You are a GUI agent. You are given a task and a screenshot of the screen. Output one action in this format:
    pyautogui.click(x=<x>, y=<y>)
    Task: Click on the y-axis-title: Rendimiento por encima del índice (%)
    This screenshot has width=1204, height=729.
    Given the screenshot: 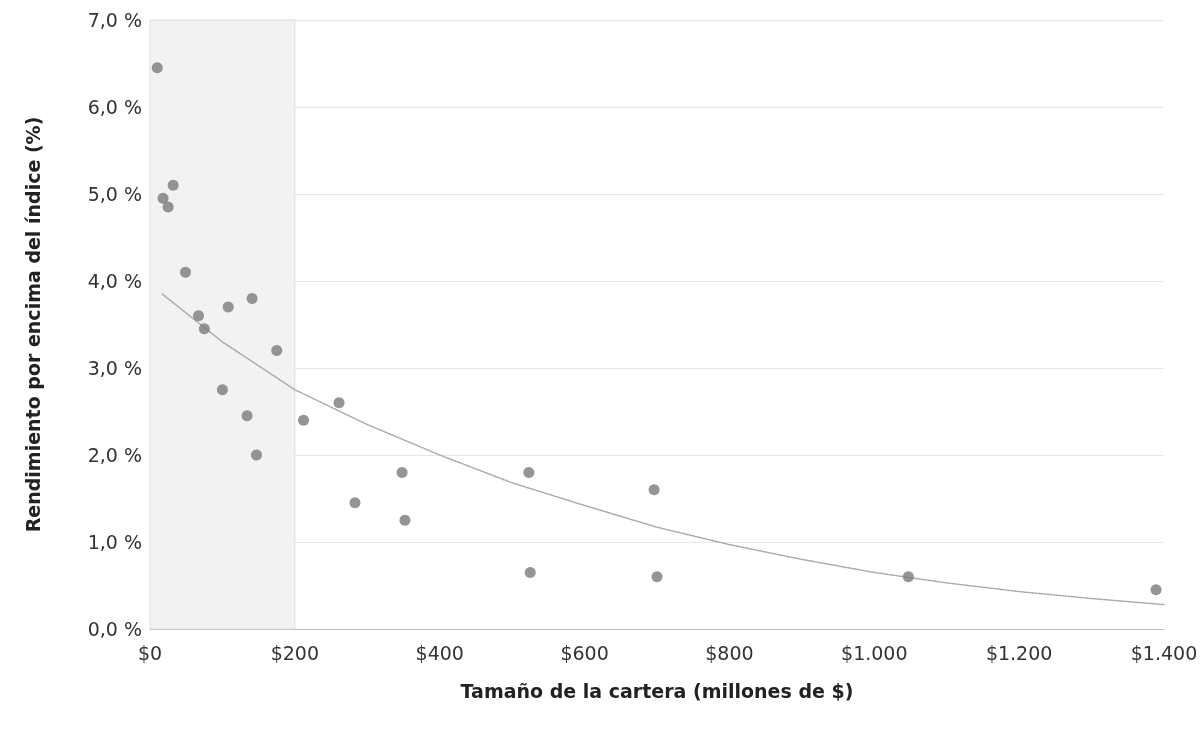 What is the action you would take?
    pyautogui.click(x=32, y=324)
    